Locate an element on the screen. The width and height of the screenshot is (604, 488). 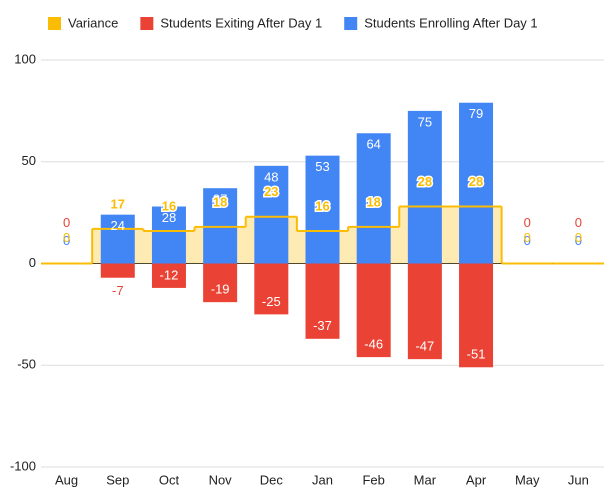
x-tick-label: Sep is located at coordinates (117, 479).